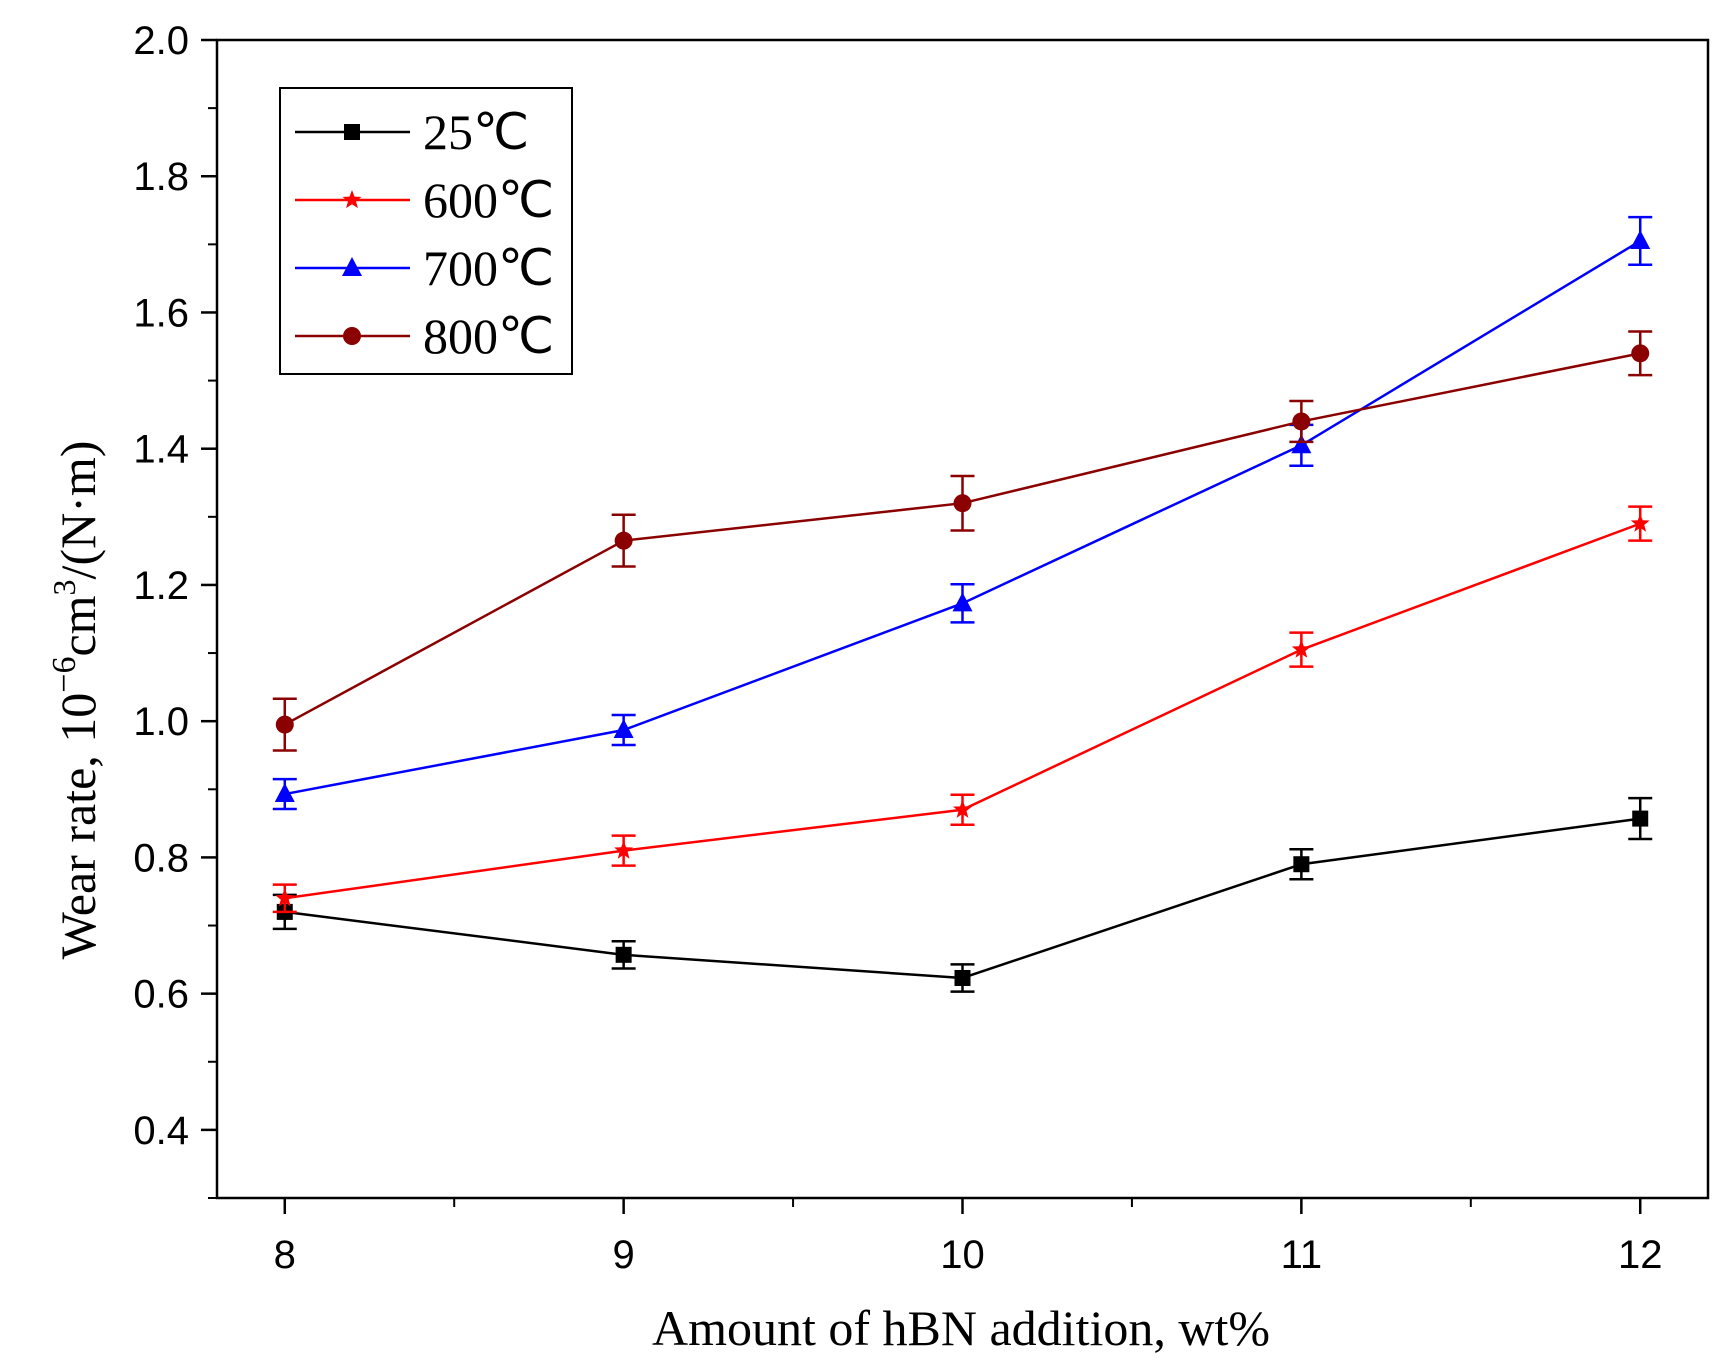 The width and height of the screenshot is (1735, 1367). Describe the element at coordinates (161, 722) in the screenshot. I see `y-tick-label: 1.0` at that location.